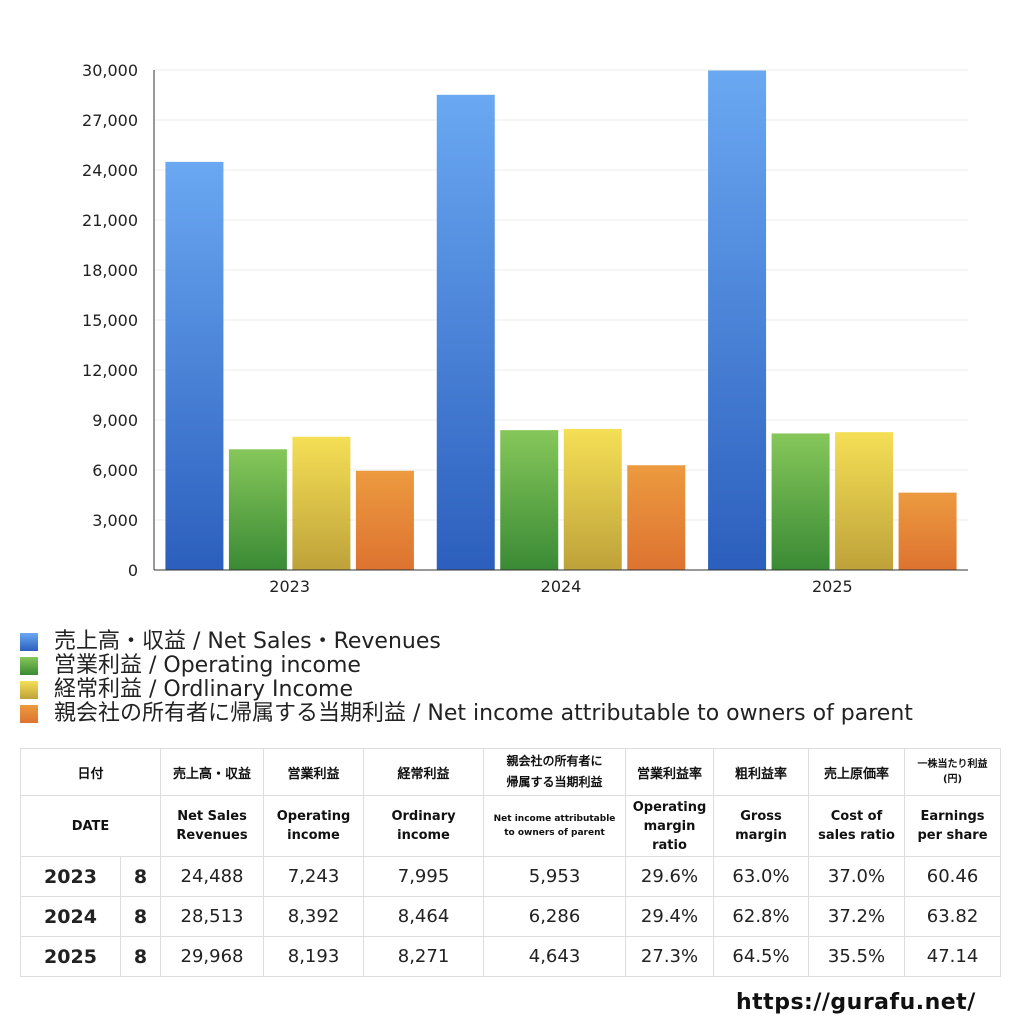 This screenshot has width=1024, height=1024. I want to click on header-eps-en: Earnings per share, so click(953, 826).